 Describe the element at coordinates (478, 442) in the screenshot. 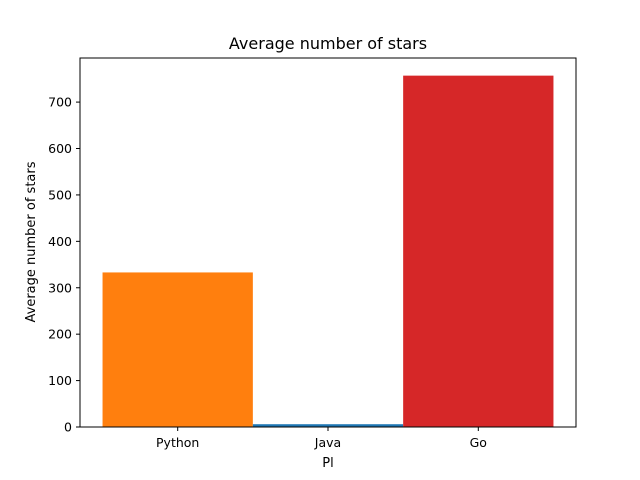

I see `x-tick-label: Go` at that location.